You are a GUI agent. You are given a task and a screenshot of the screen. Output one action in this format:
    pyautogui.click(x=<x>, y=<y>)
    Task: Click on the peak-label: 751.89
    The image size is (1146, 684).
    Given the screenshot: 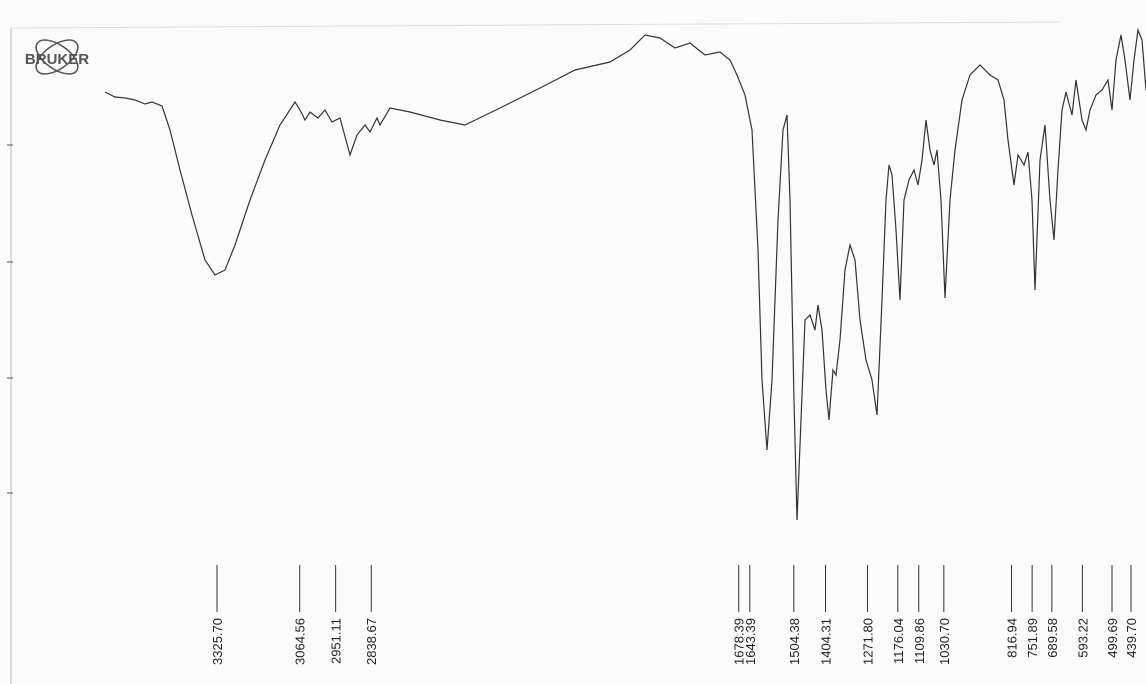 What is the action you would take?
    pyautogui.click(x=1032, y=638)
    